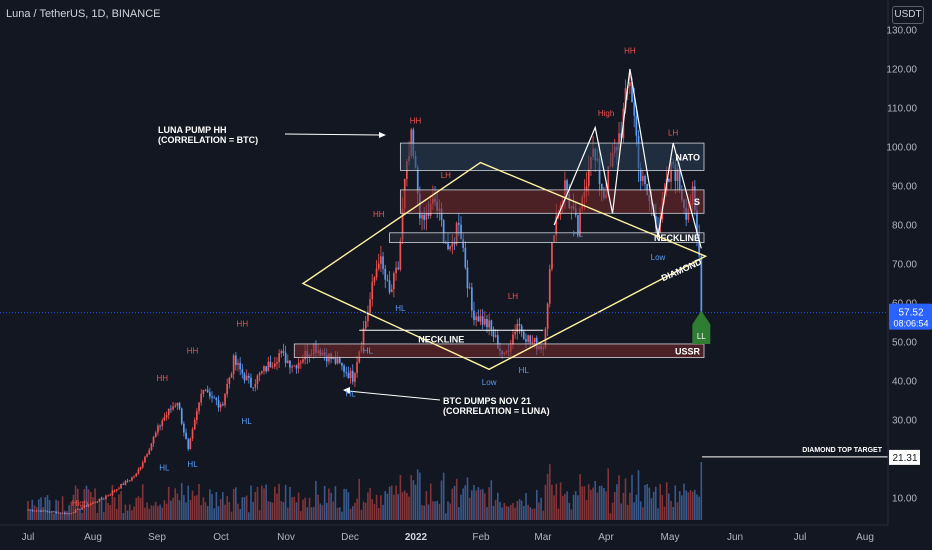  What do you see at coordinates (513, 296) in the screenshot?
I see `swing-label-lh: LH` at bounding box center [513, 296].